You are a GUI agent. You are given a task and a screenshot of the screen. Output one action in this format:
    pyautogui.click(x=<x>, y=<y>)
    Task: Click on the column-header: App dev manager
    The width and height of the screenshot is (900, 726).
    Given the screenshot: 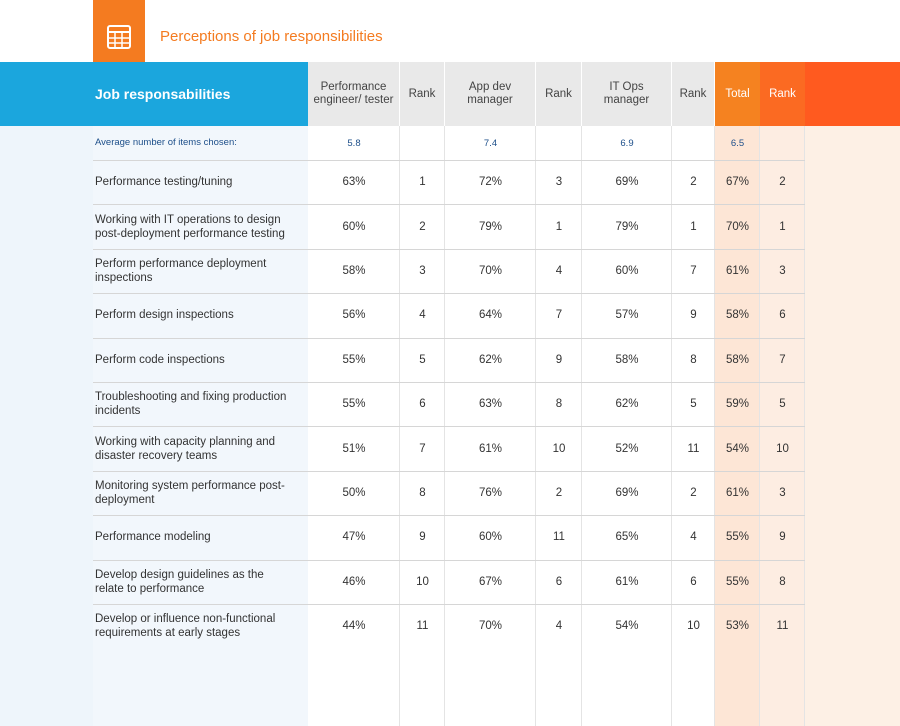 What is the action you would take?
    pyautogui.click(x=490, y=94)
    